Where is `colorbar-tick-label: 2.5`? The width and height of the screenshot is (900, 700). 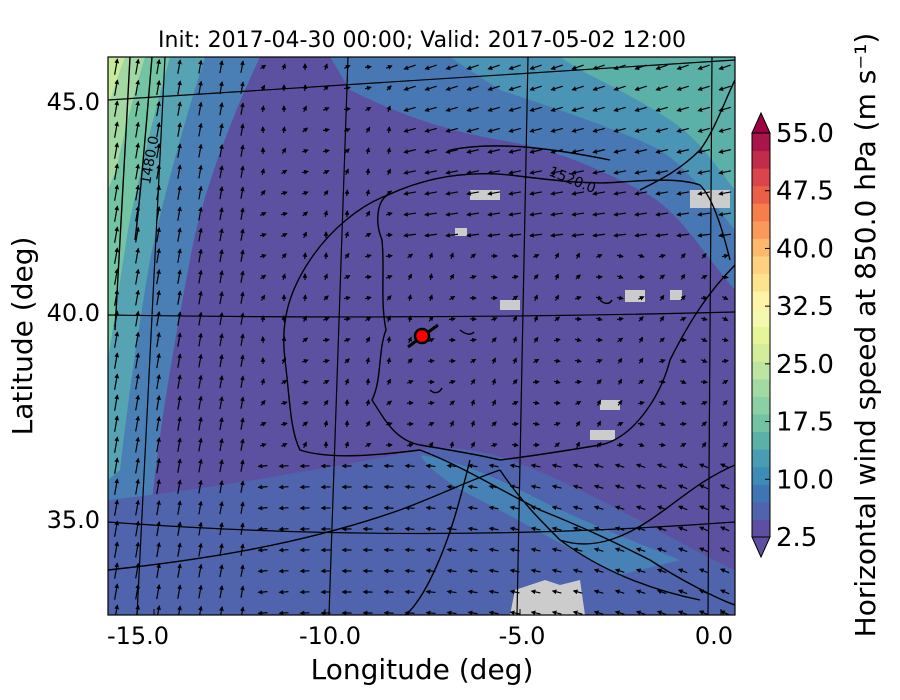 colorbar-tick-label: 2.5 is located at coordinates (796, 538).